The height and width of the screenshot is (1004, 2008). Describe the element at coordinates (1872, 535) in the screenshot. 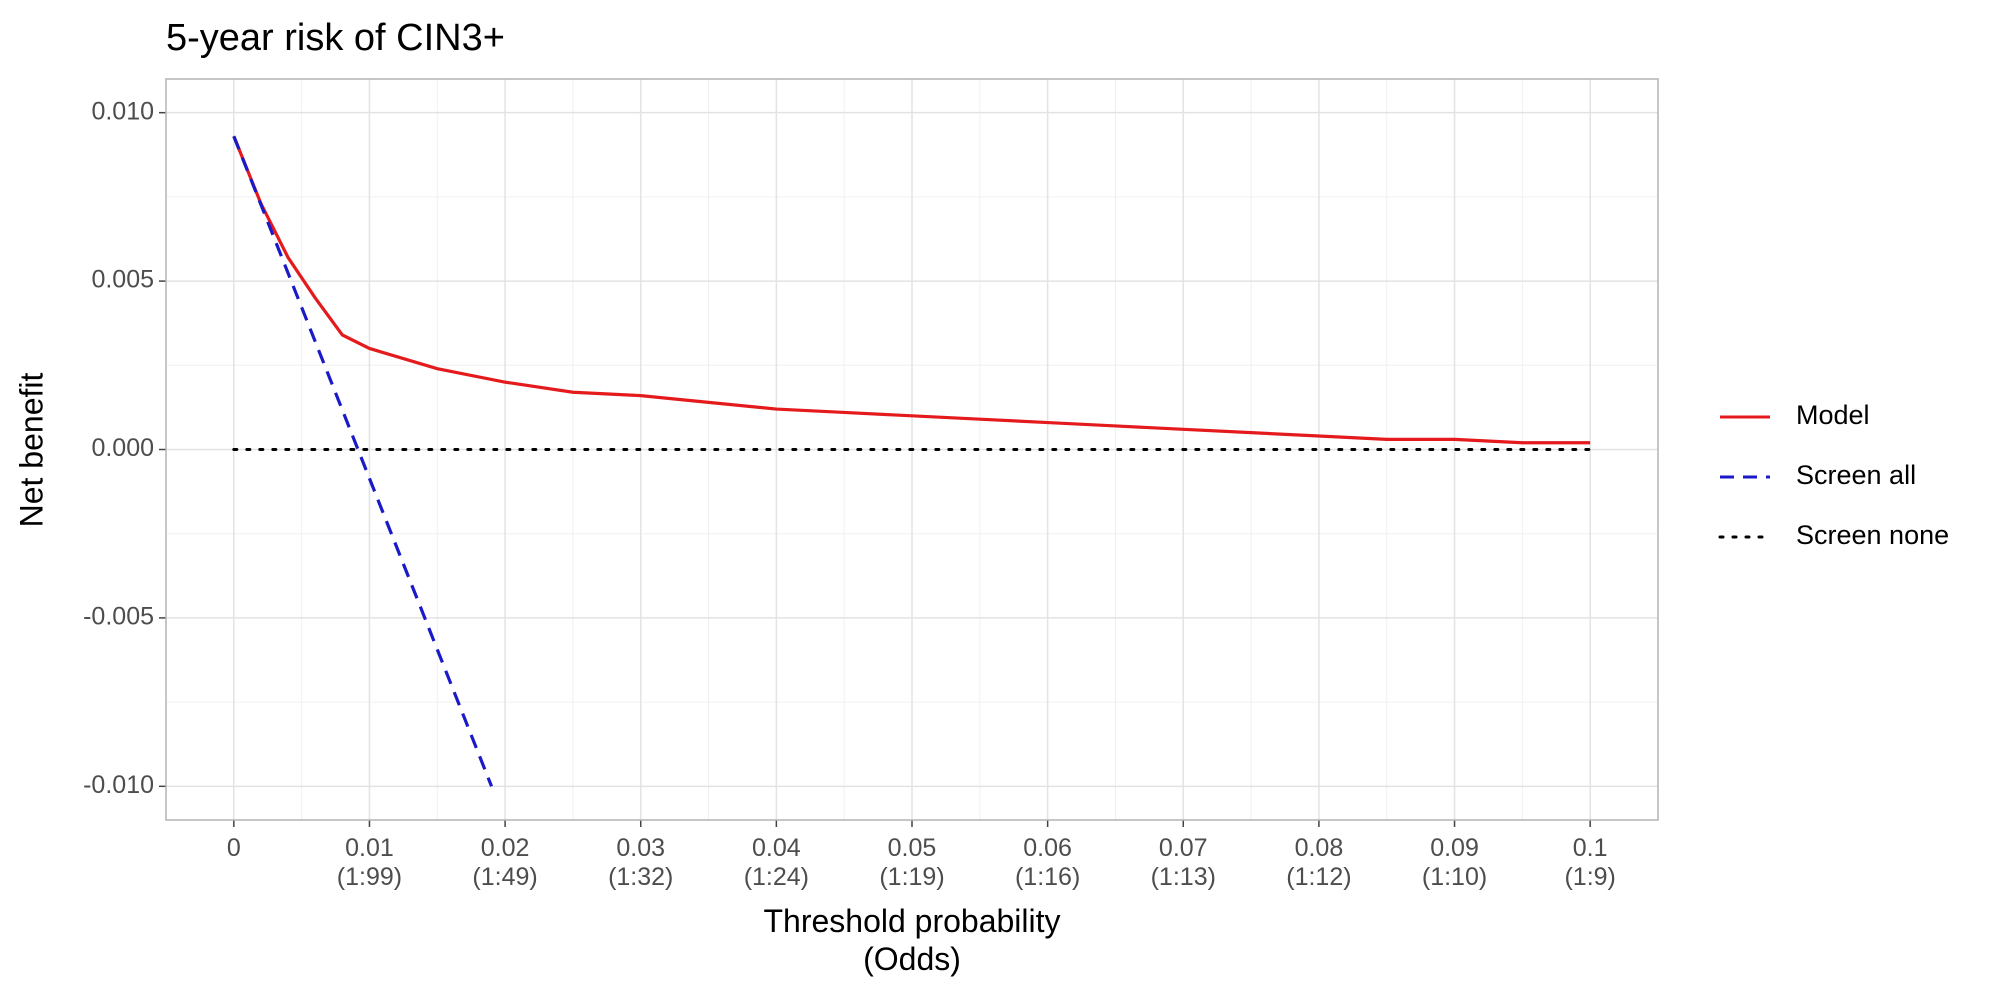

I see `legend-label: Screen none` at that location.